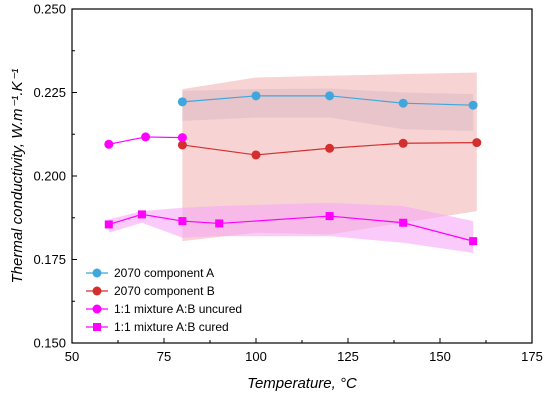  What do you see at coordinates (348, 356) in the screenshot?
I see `x-tick-label: 125` at bounding box center [348, 356].